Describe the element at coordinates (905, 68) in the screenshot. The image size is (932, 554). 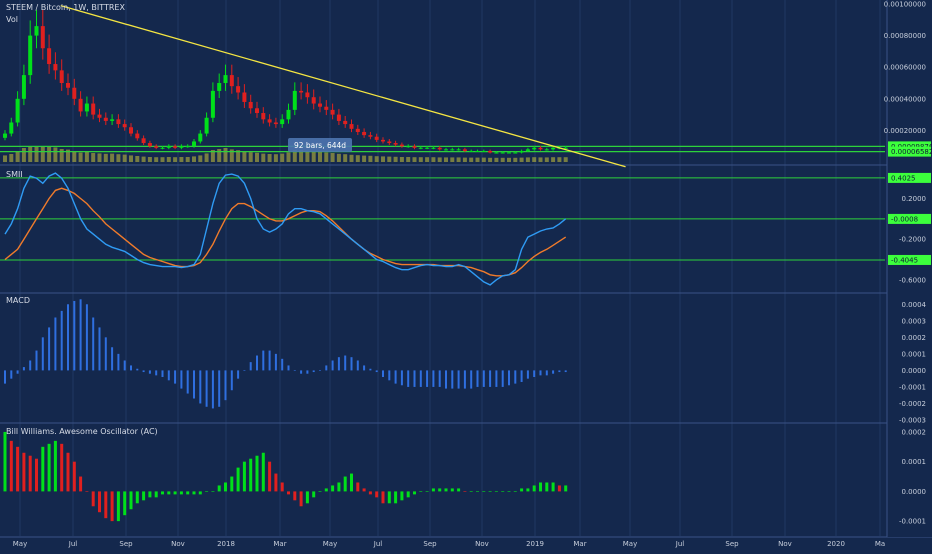
I see `price-tick-label-price: 0.00060000` at that location.